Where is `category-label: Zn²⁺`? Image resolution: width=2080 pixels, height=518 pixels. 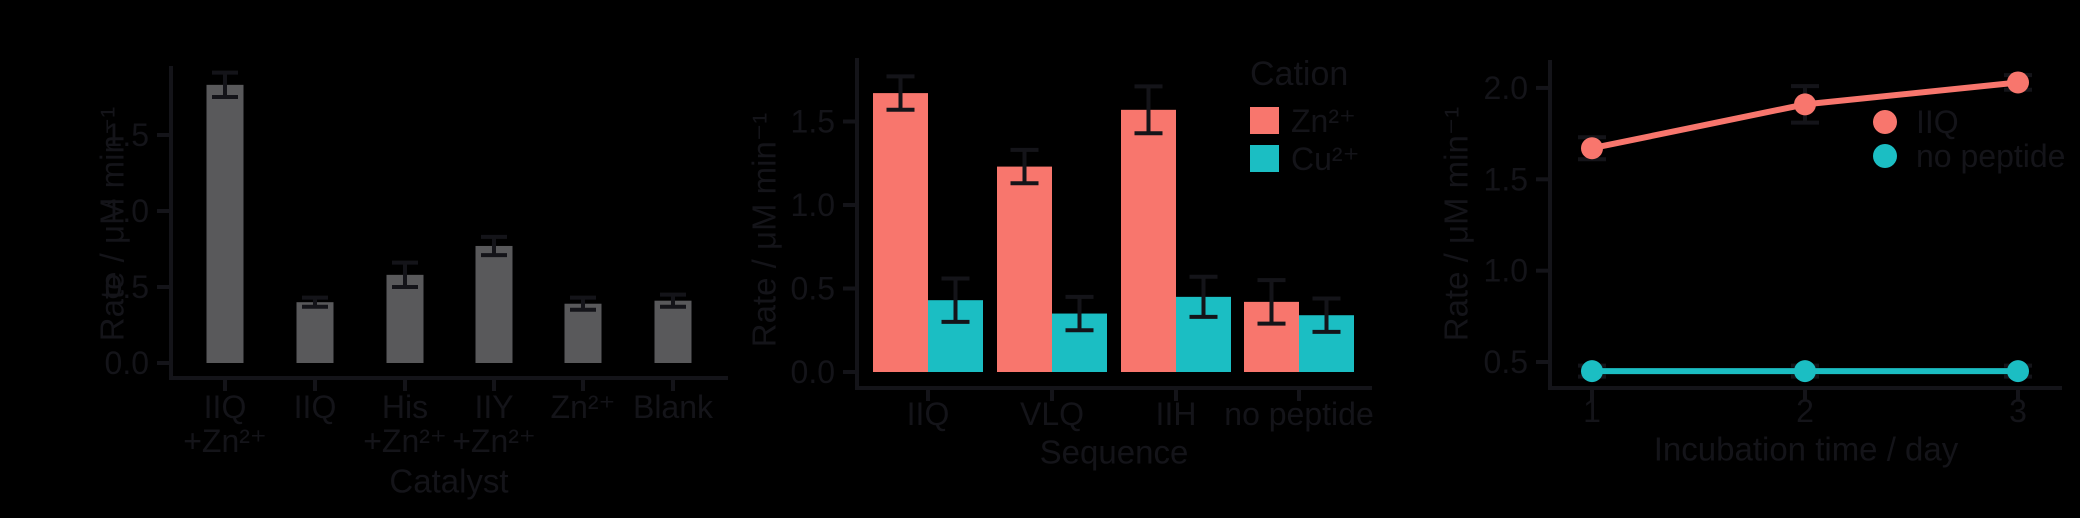 category-label: Zn²⁺ is located at coordinates (583, 407).